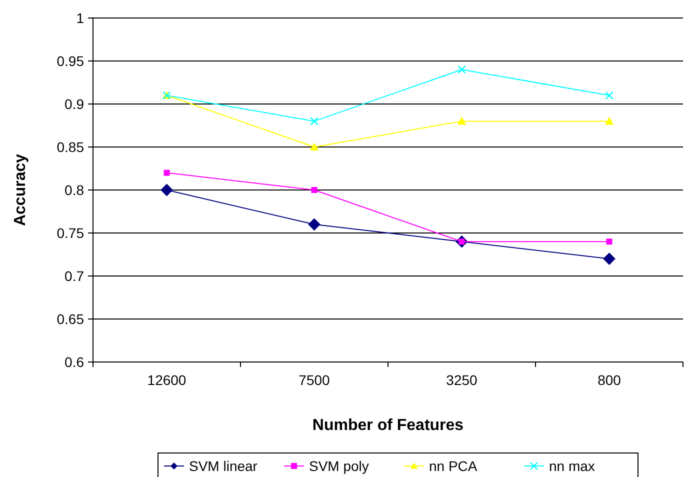 The width and height of the screenshot is (692, 477). What do you see at coordinates (610, 380) in the screenshot?
I see `x-tick-label: 800` at bounding box center [610, 380].